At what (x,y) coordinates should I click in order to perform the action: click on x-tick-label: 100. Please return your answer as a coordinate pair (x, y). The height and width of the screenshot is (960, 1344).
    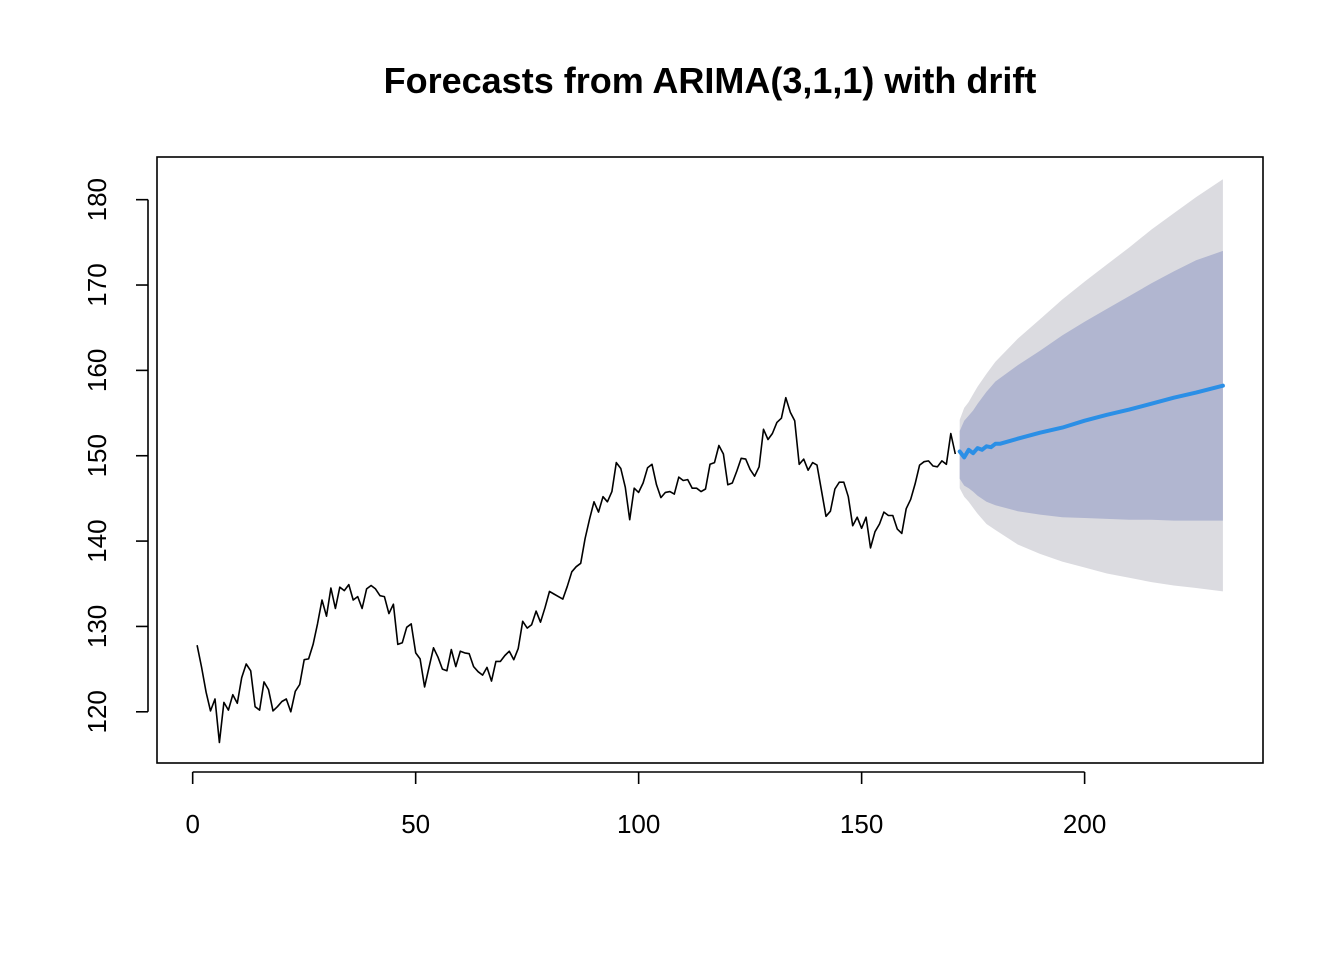
    Looking at the image, I should click on (638, 824).